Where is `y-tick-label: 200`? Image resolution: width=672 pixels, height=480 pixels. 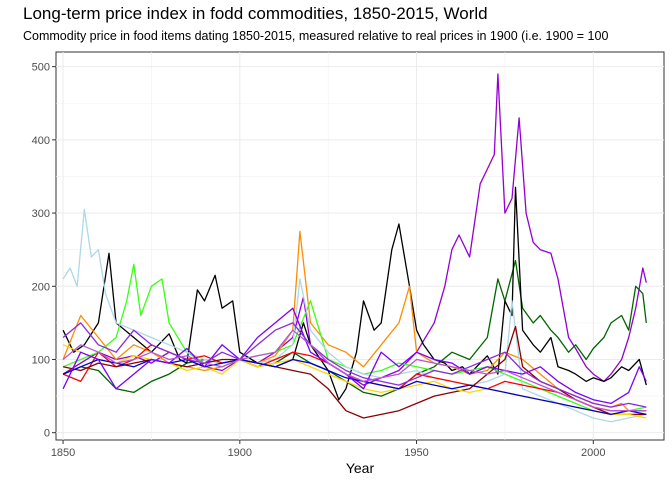
y-tick-label: 200 is located at coordinates (41, 287).